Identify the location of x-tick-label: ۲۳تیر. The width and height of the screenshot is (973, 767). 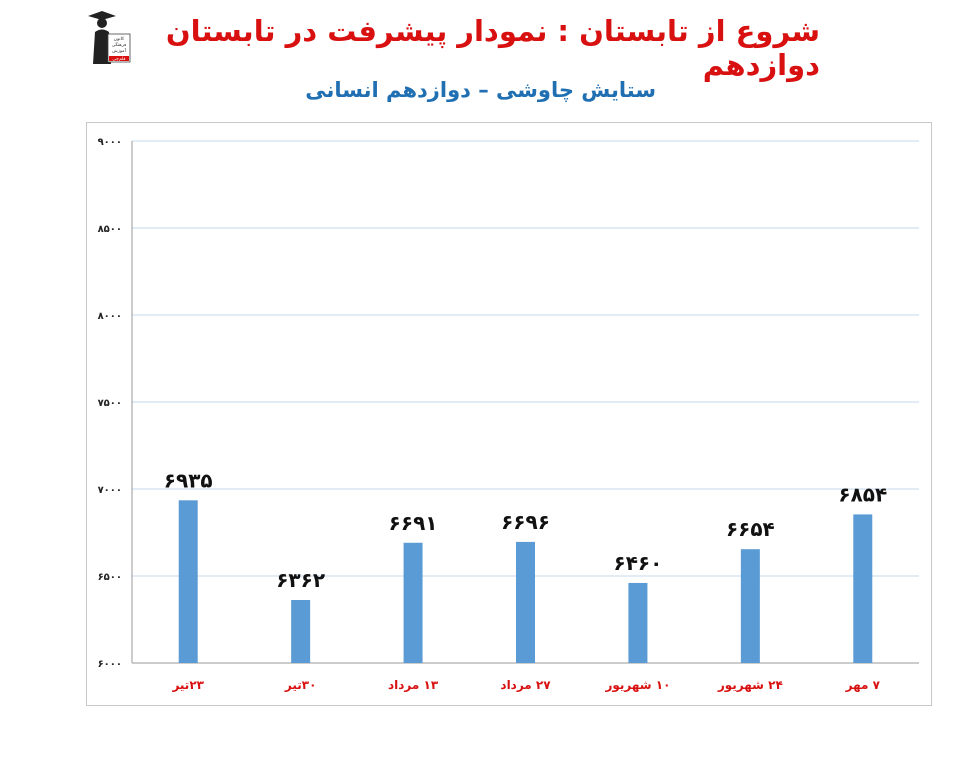
(187, 685).